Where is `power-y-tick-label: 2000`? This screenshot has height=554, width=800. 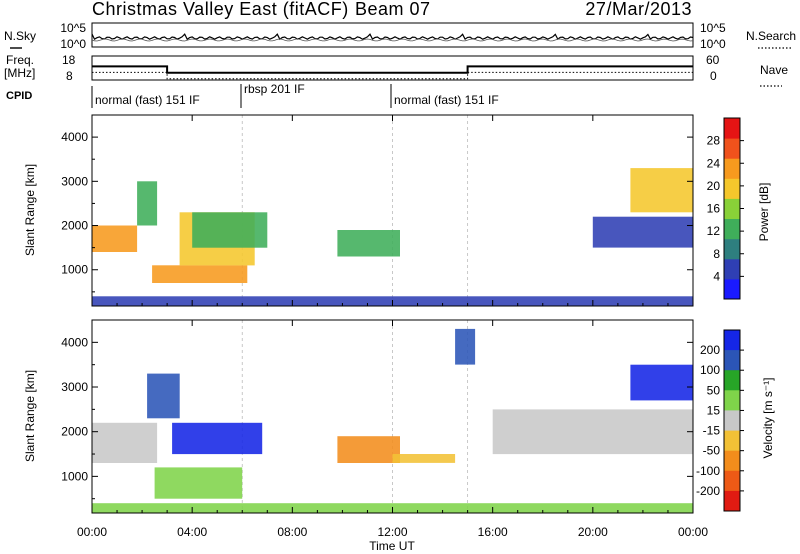
power-y-tick-label: 2000 is located at coordinates (74, 226).